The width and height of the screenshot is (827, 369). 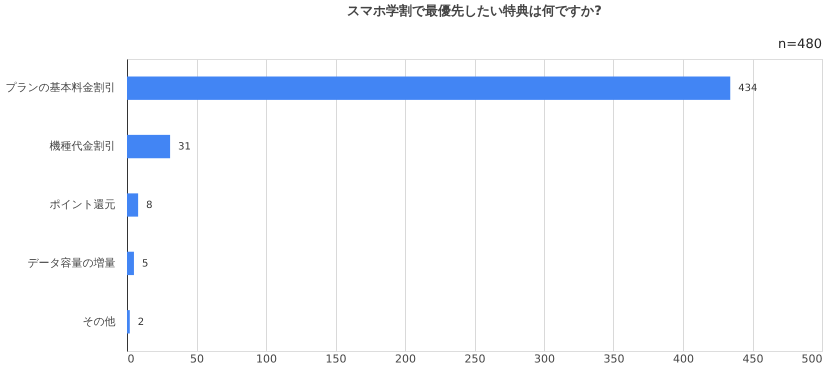 I want to click on y-tick-label: データ容量の増量, so click(x=72, y=263).